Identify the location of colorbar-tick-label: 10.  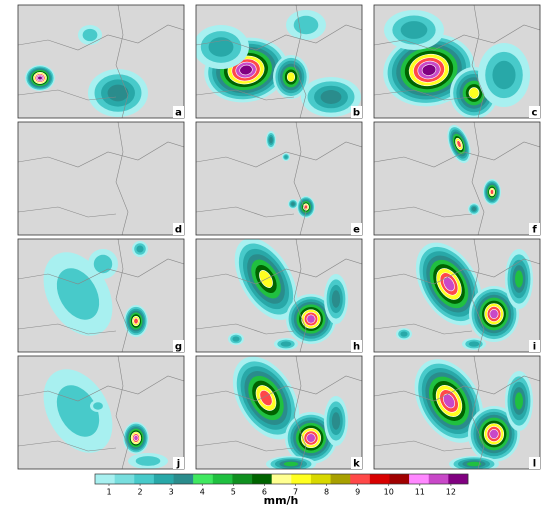
(389, 492).